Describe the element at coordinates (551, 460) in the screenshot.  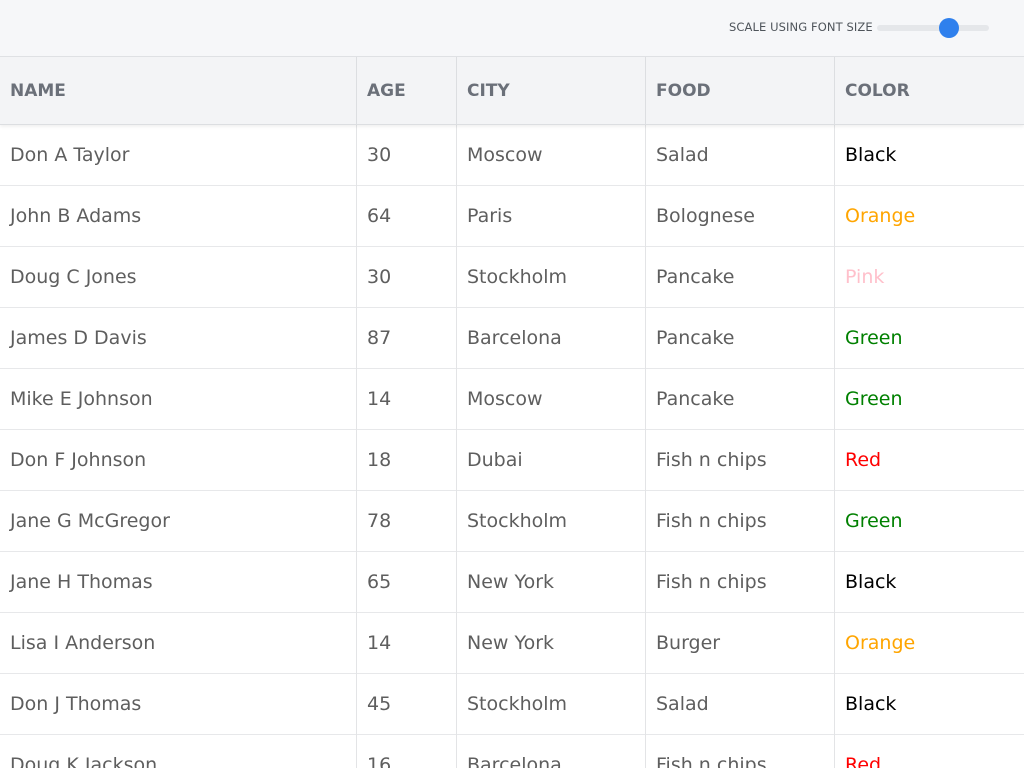
I see `cell-city: Dubai` at that location.